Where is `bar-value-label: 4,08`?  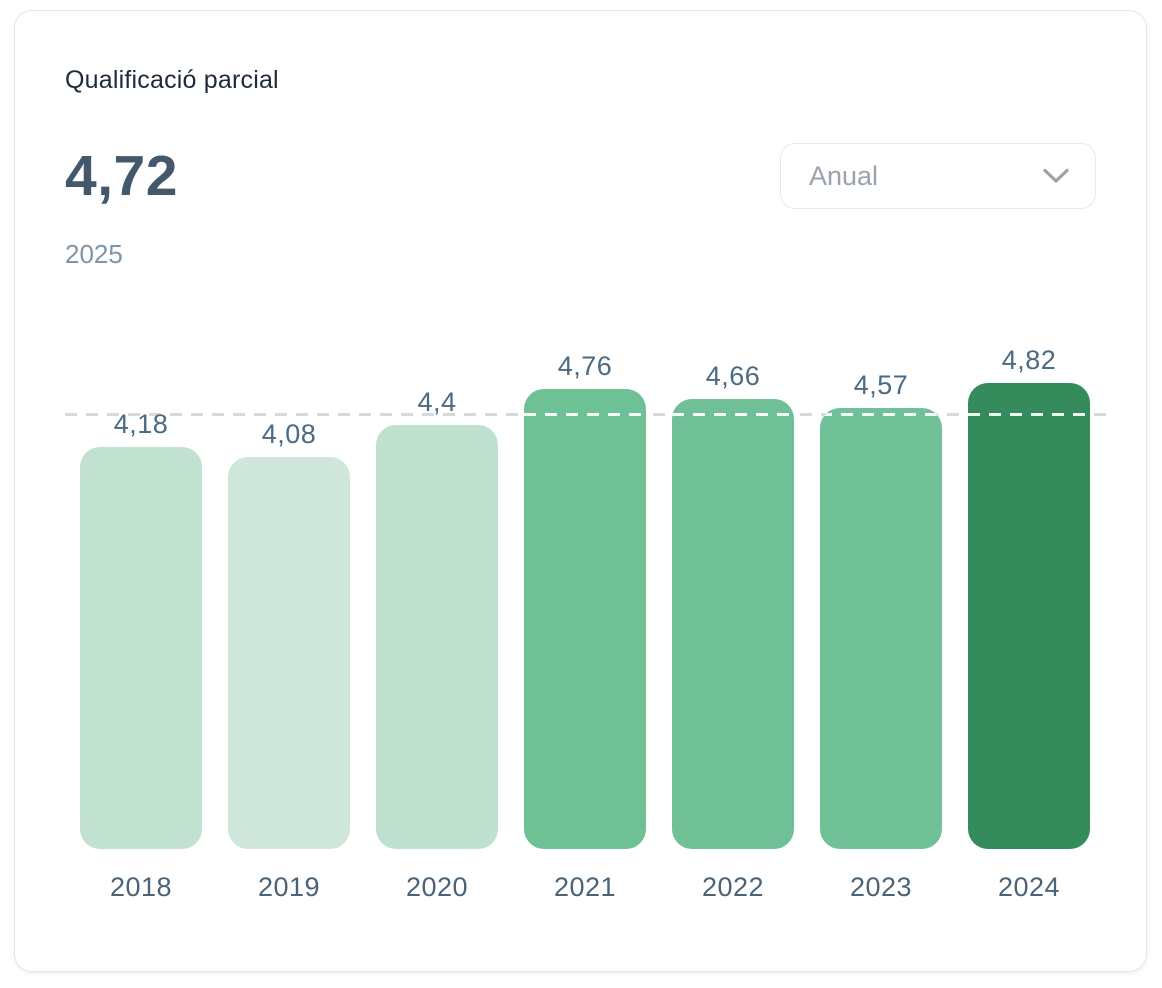
bar-value-label: 4,08 is located at coordinates (289, 434).